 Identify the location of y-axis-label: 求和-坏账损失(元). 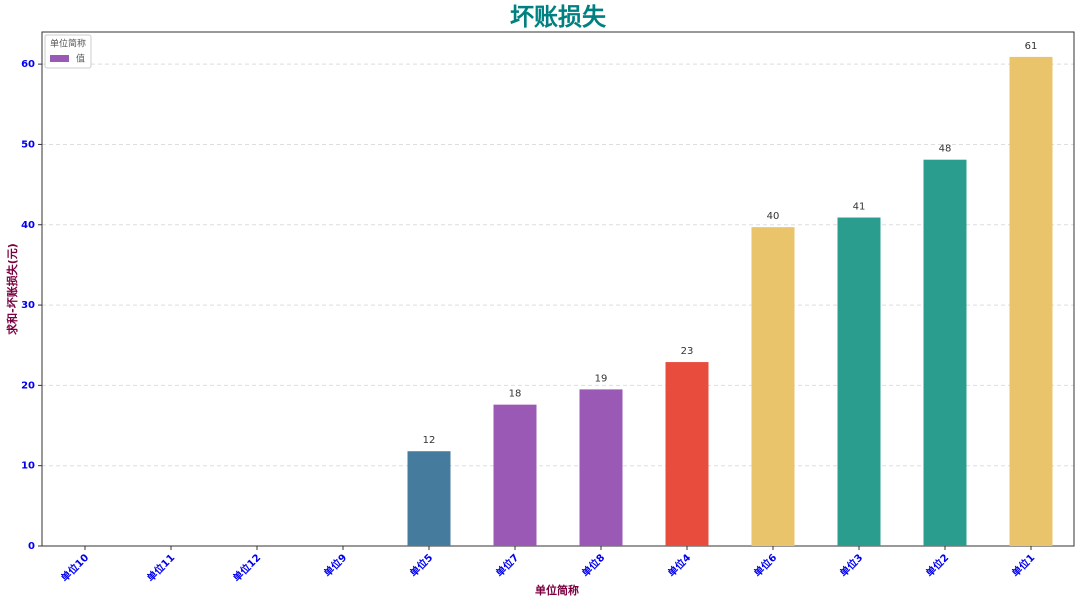
(12, 289).